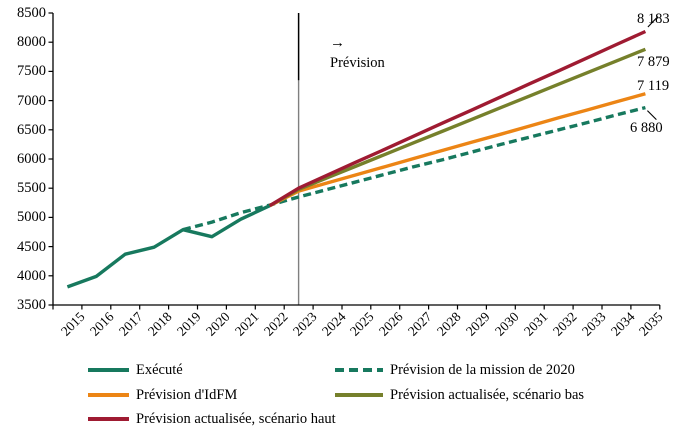 This screenshot has height=429, width=674. I want to click on forecast-annotation-label: Prévision, so click(357, 63).